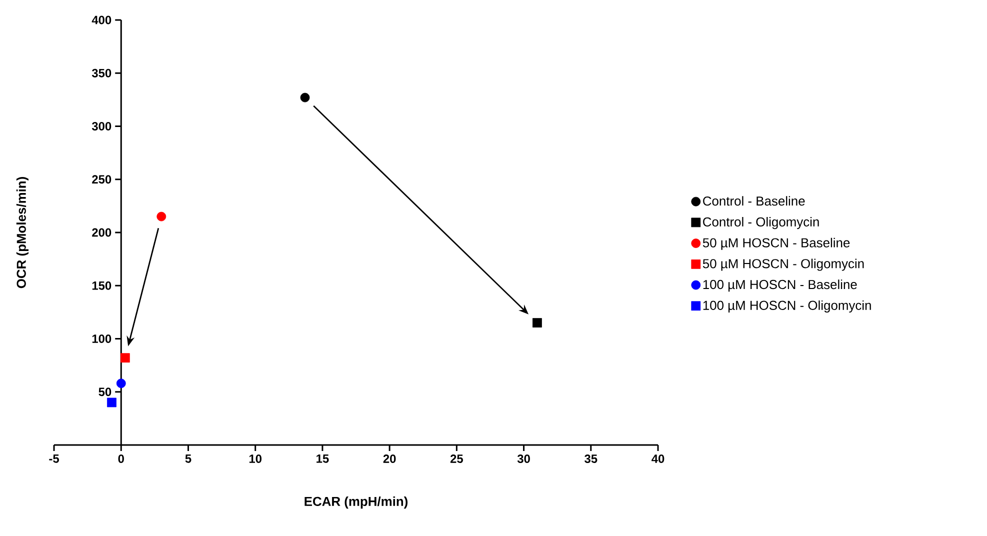  I want to click on y-tick-label: 200, so click(102, 232).